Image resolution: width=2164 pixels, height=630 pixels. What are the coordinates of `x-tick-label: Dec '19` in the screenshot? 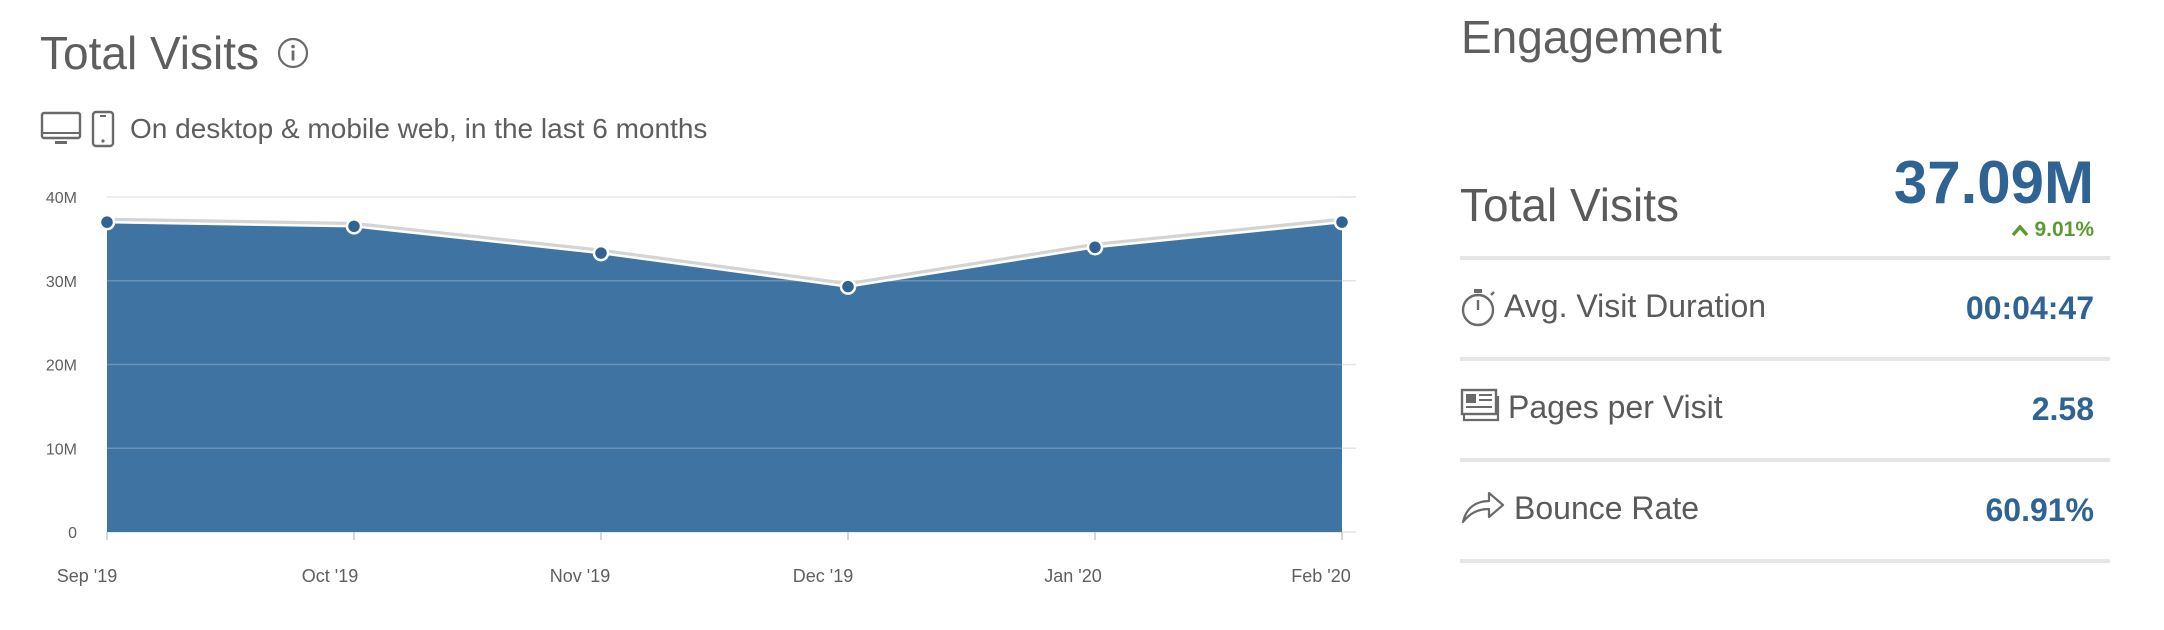 It's located at (823, 576).